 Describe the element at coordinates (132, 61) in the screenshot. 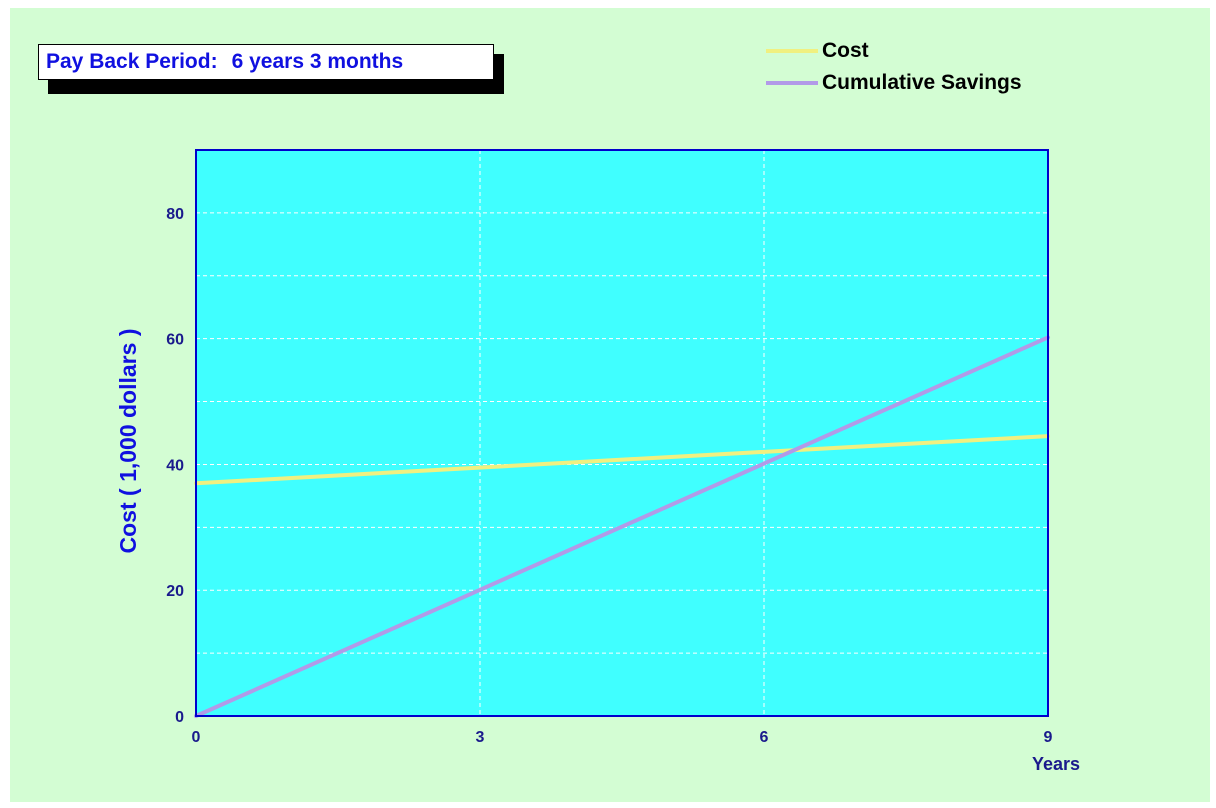

I see `payback-label: Pay Back Period:` at that location.